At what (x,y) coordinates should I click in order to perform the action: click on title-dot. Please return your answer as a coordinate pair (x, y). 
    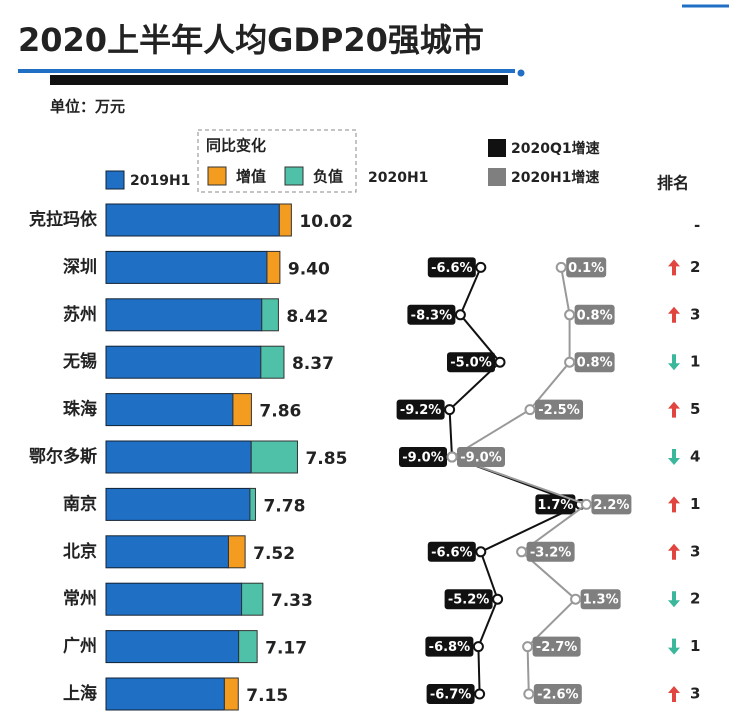
    Looking at the image, I should click on (521, 73).